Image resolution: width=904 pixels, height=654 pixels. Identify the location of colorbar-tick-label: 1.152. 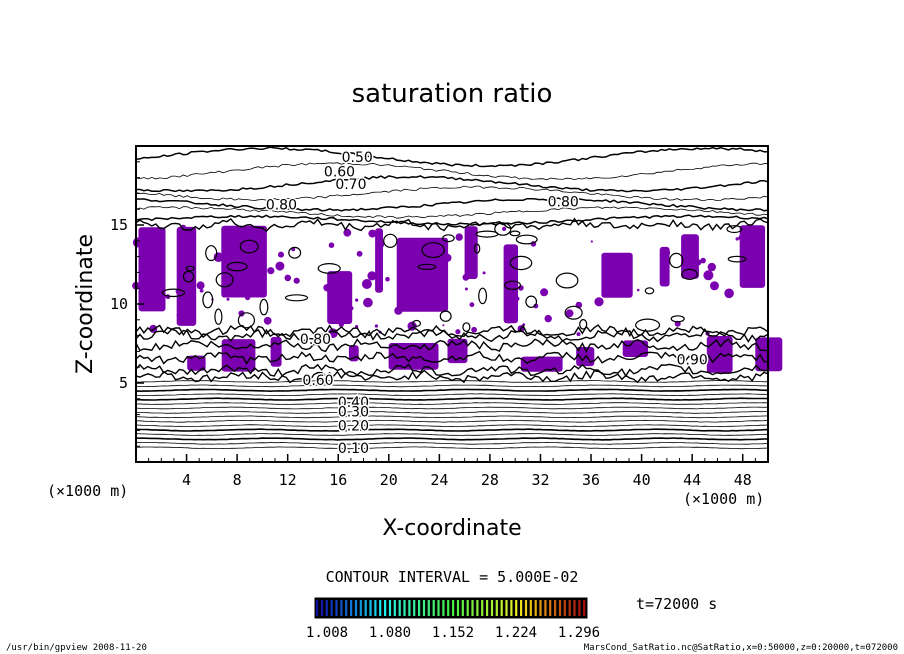
(453, 633).